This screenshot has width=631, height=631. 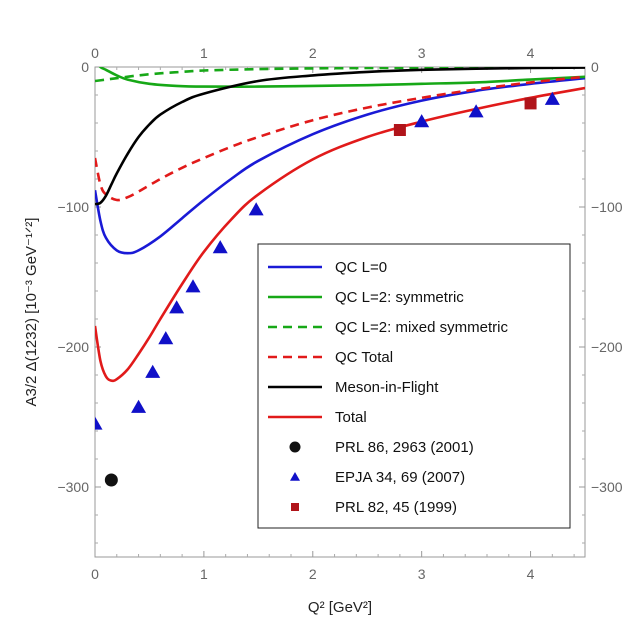 What do you see at coordinates (607, 487) in the screenshot?
I see `y-tick-label-right: −300` at bounding box center [607, 487].